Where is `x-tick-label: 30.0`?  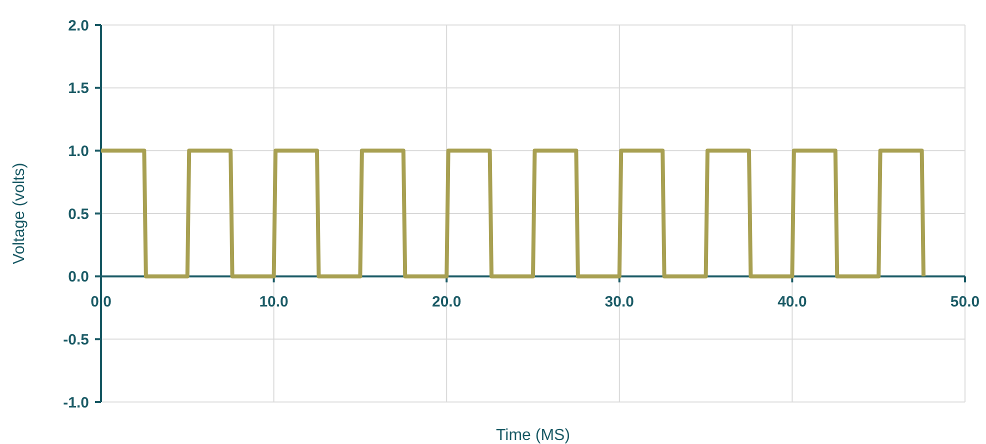
x-tick-label: 30.0 is located at coordinates (619, 301).